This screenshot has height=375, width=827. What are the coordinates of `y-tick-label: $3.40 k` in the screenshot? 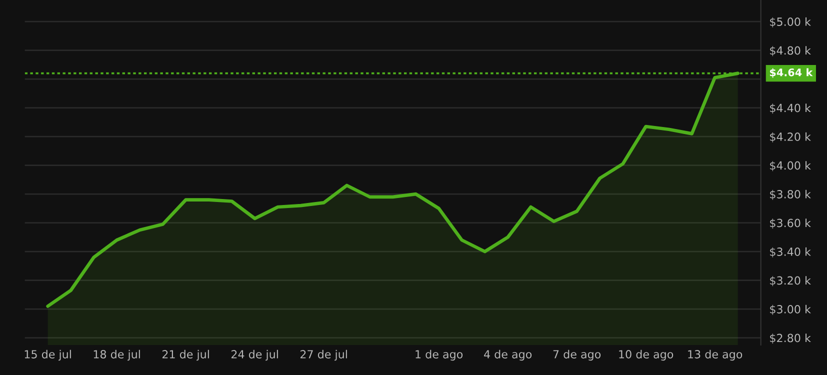 It's located at (790, 252).